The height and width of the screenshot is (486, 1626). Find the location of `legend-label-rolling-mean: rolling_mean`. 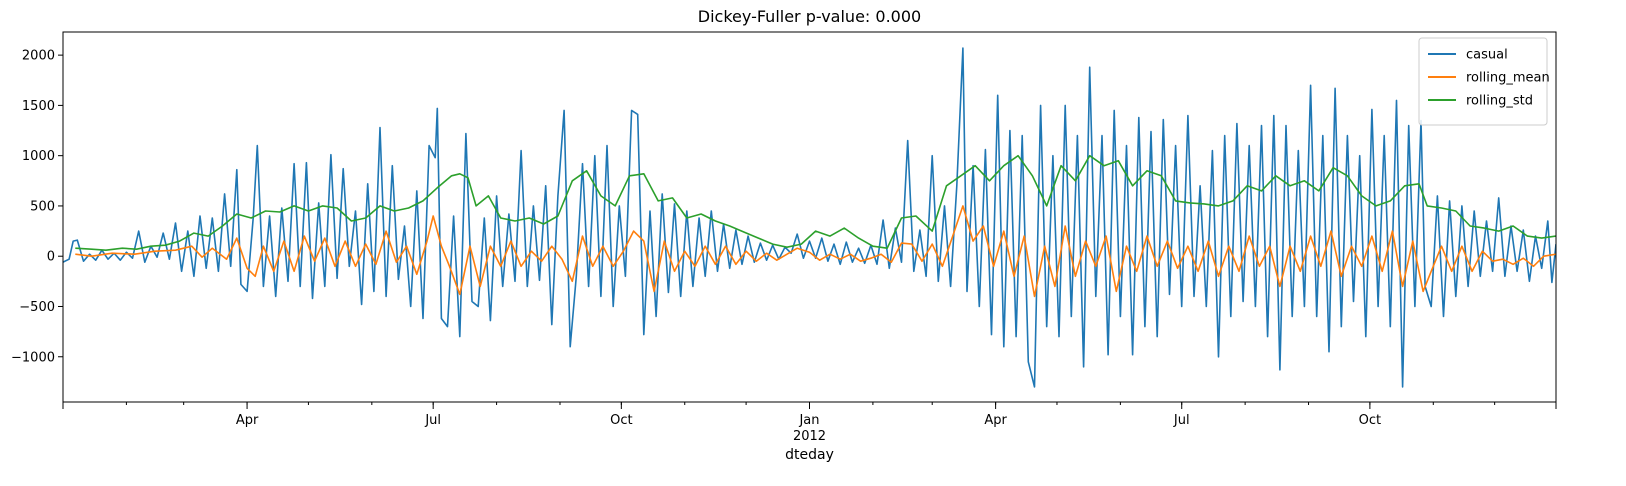

legend-label-rolling-mean: rolling_mean is located at coordinates (1508, 78).